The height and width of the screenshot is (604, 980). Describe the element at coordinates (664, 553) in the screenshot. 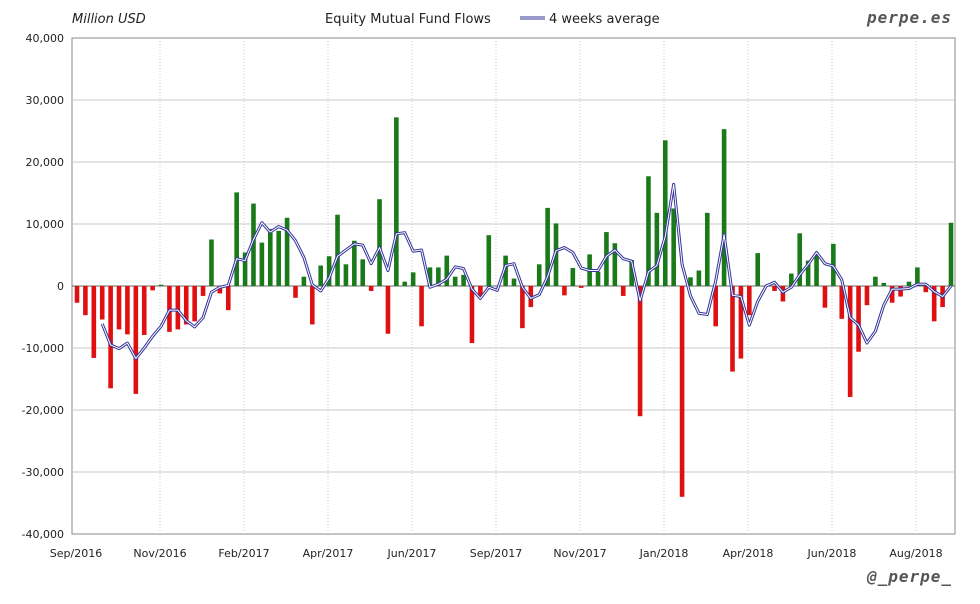

I see `x-tick-label: Jan/2018` at that location.